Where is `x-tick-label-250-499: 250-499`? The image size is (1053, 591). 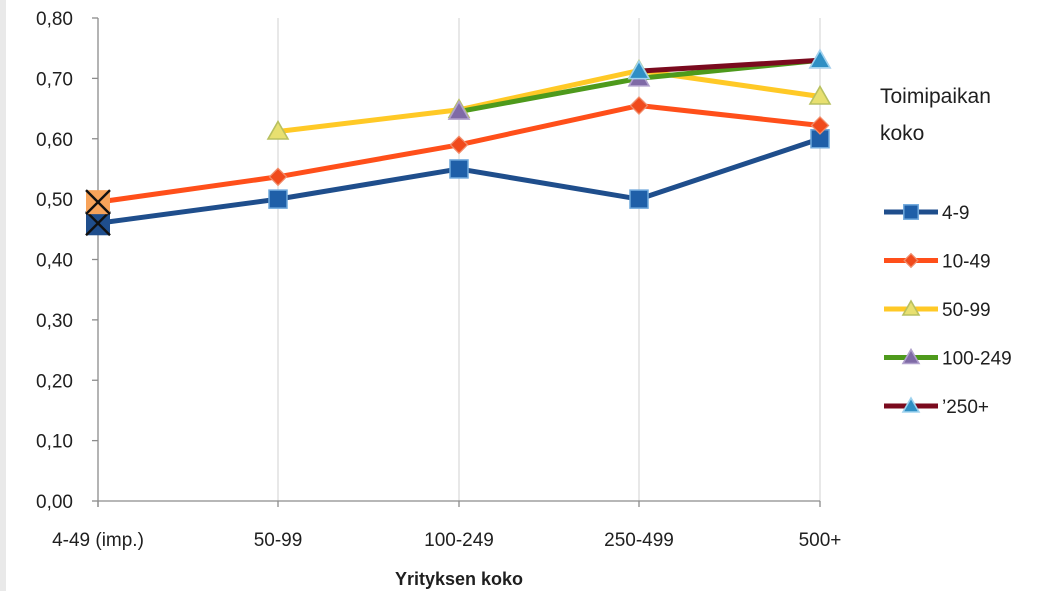 x-tick-label-250-499: 250-499 is located at coordinates (639, 540).